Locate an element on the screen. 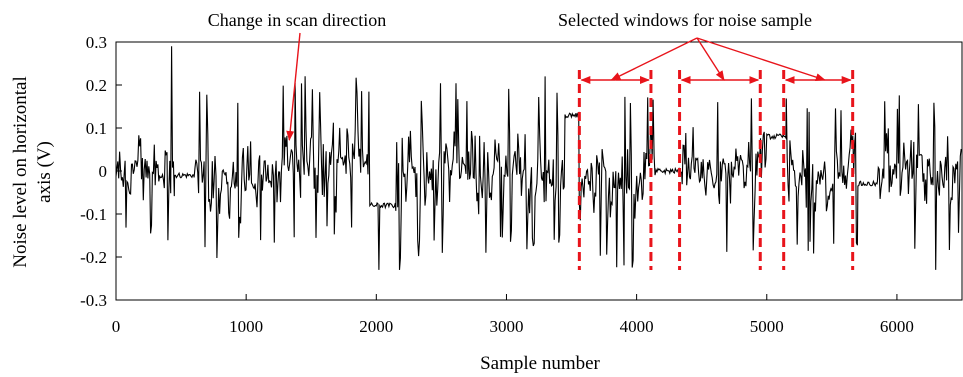 This screenshot has width=963, height=377. x-tick-label: 1000 is located at coordinates (246, 326).